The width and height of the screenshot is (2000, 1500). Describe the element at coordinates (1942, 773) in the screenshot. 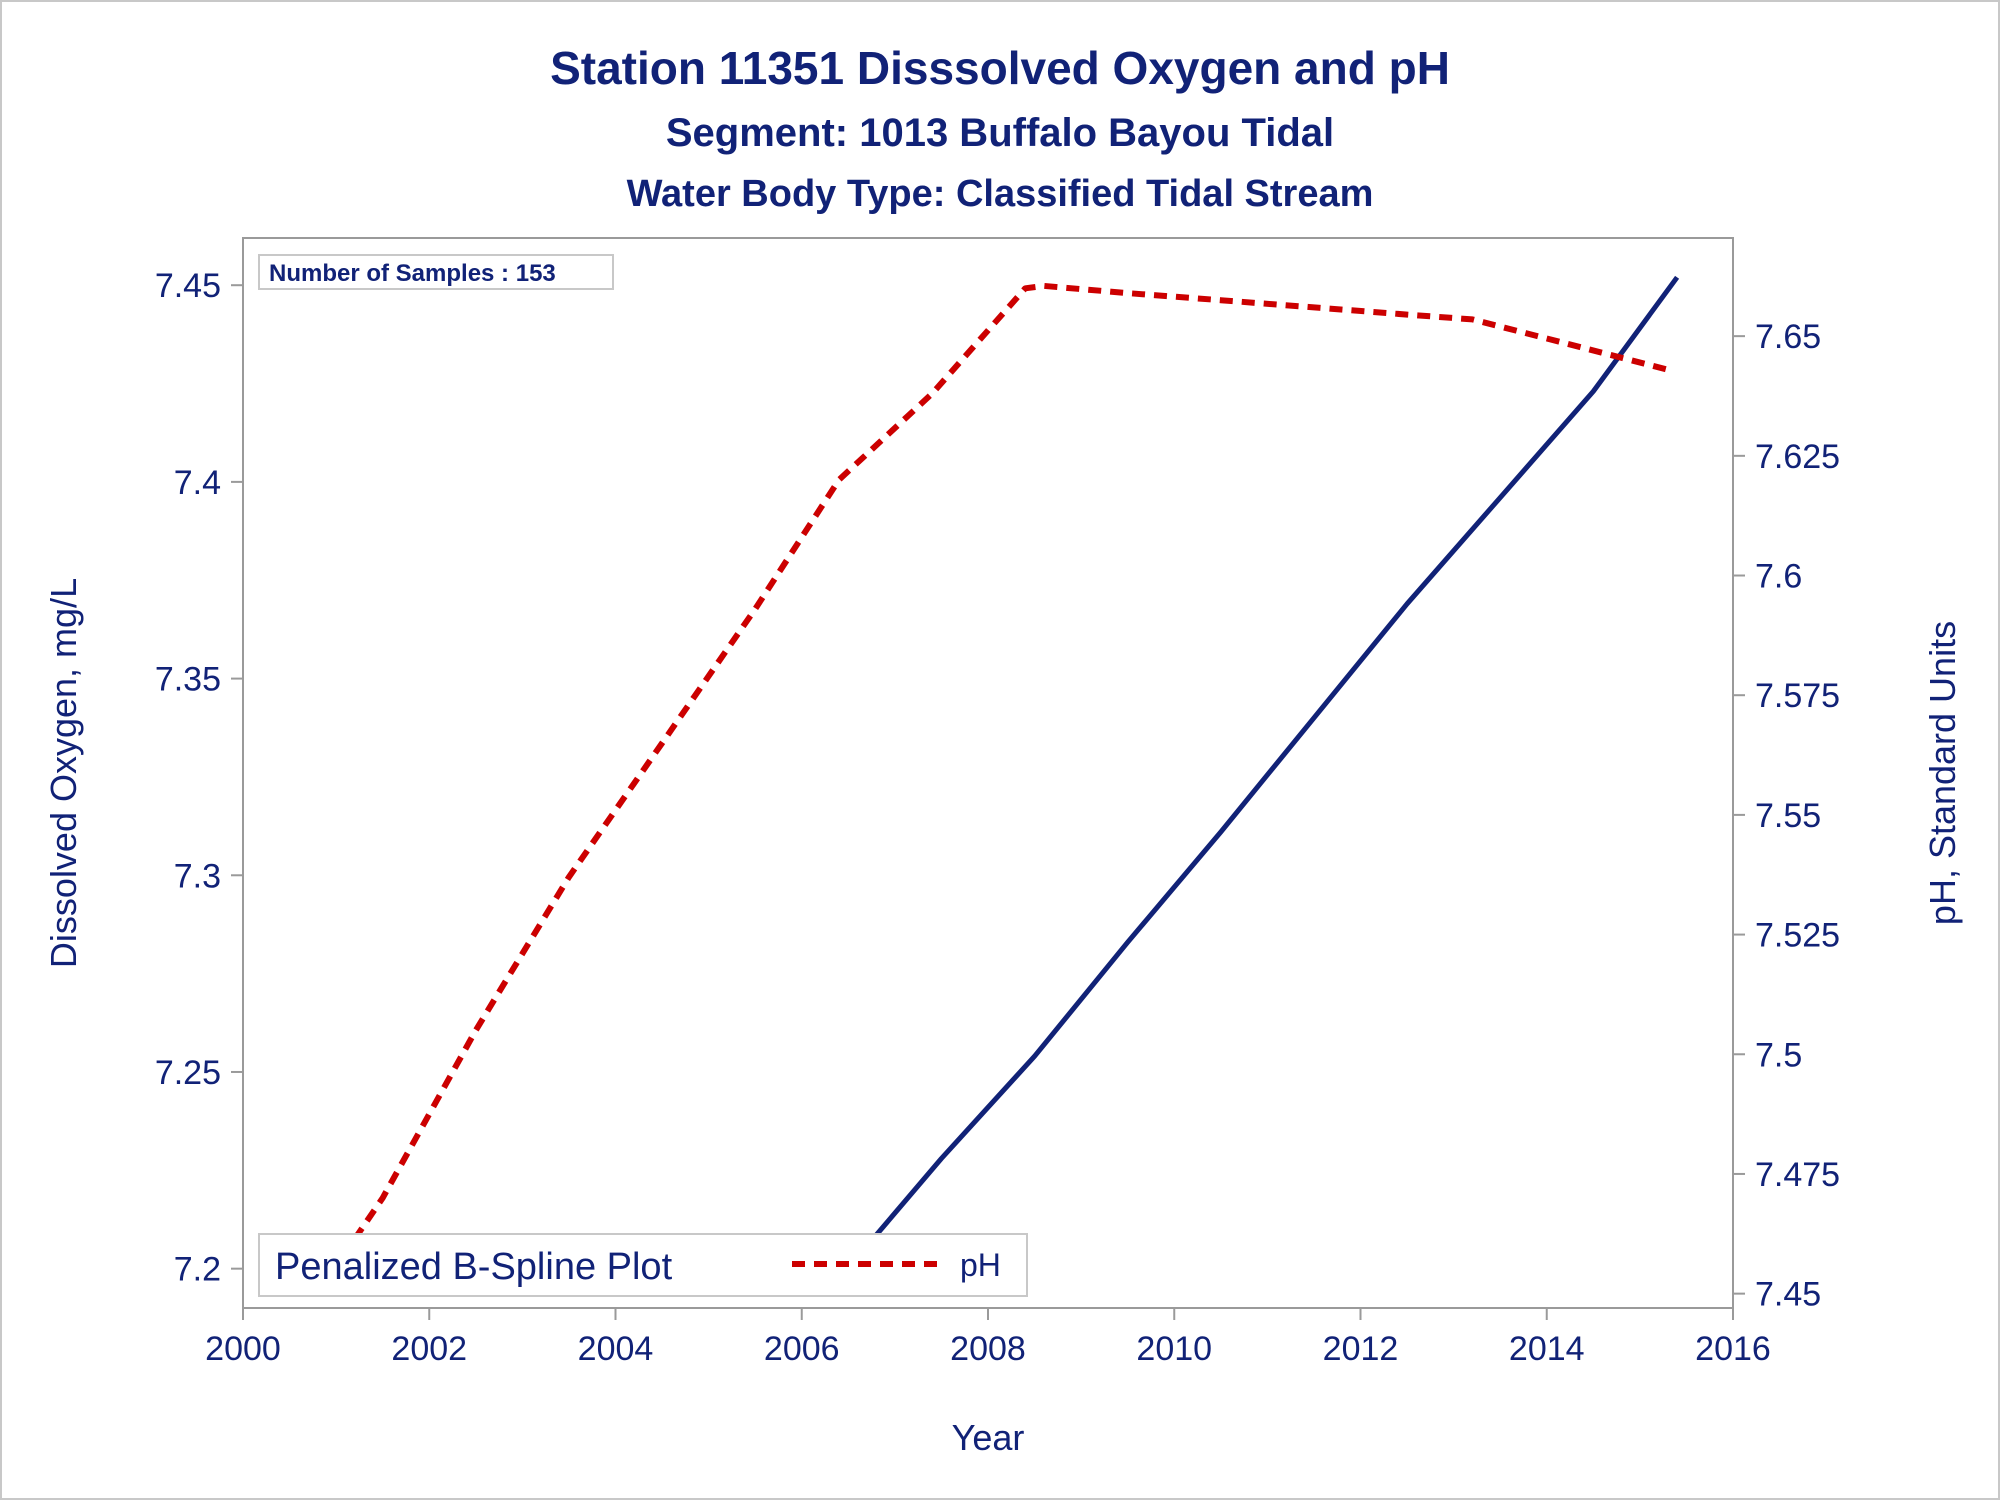

I see `y2-axis-label: pH, Standard Units` at that location.